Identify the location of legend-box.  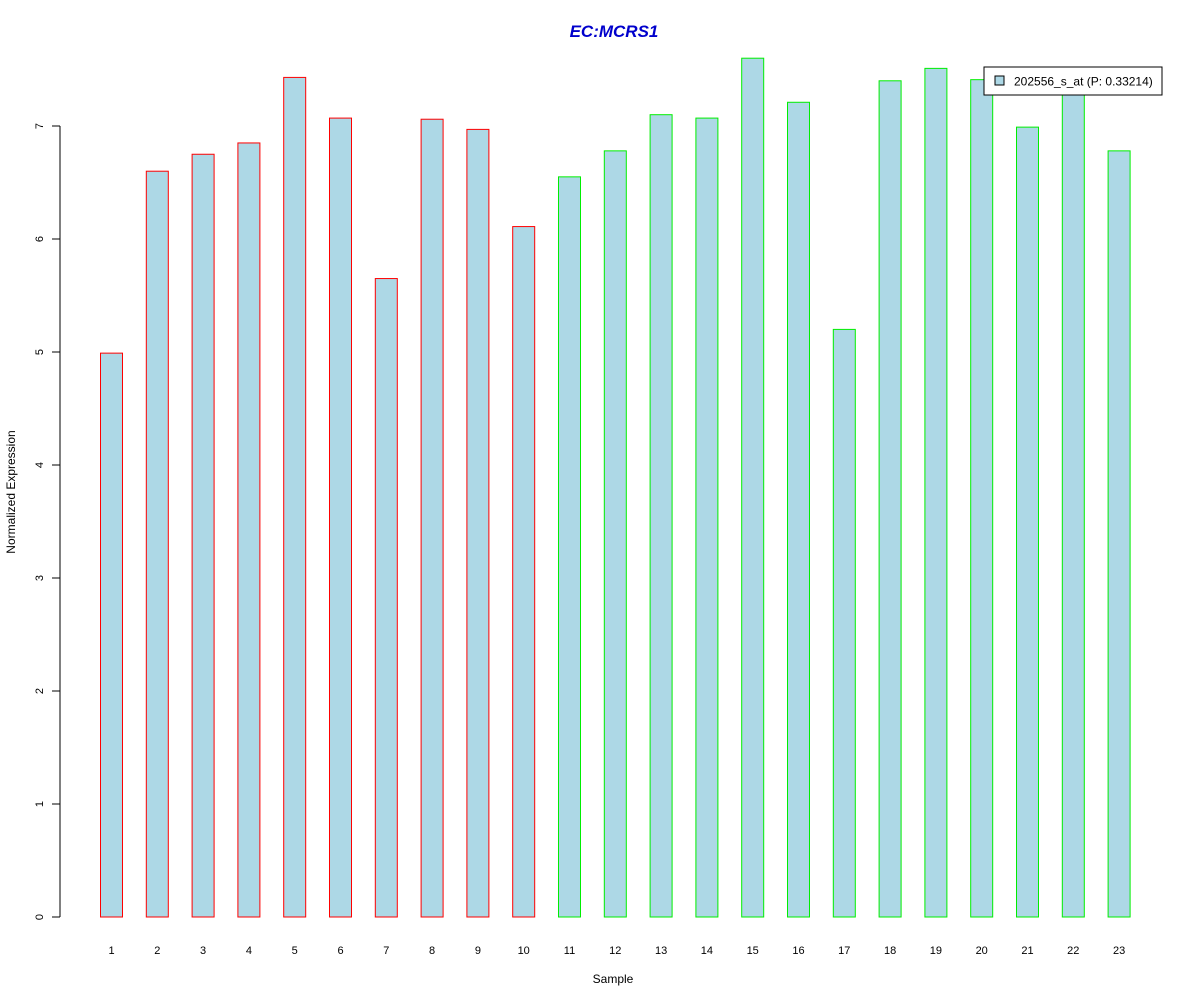
(1073, 81).